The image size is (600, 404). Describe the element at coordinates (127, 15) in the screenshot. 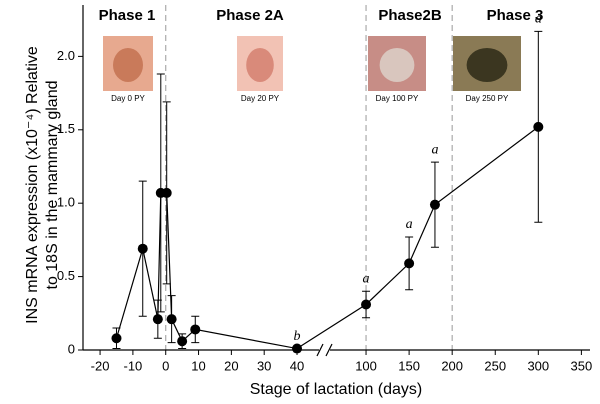

I see `phase-label: Phase 1` at that location.